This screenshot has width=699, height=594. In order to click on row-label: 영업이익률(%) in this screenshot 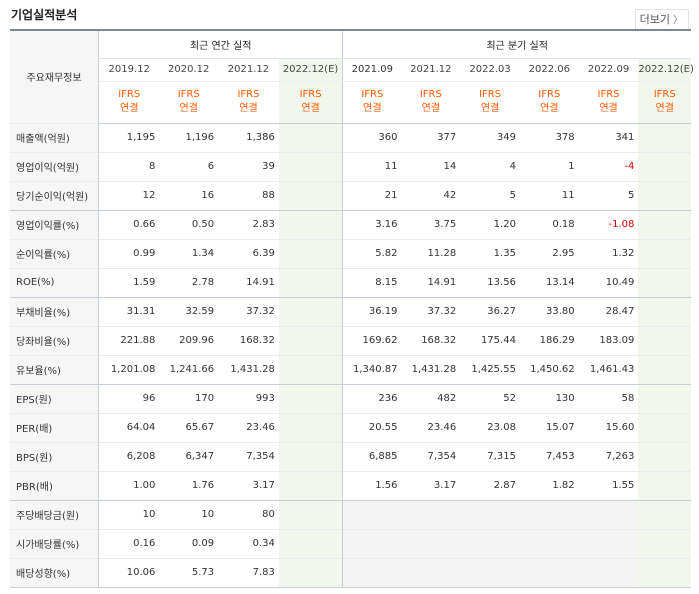, I will do `click(55, 224)`.